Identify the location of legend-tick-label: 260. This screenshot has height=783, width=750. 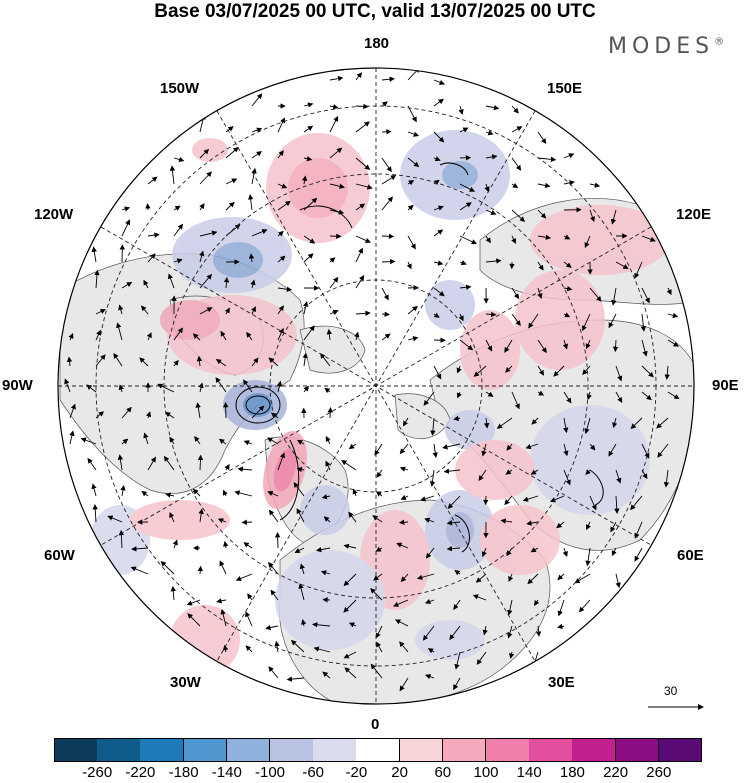
(659, 772).